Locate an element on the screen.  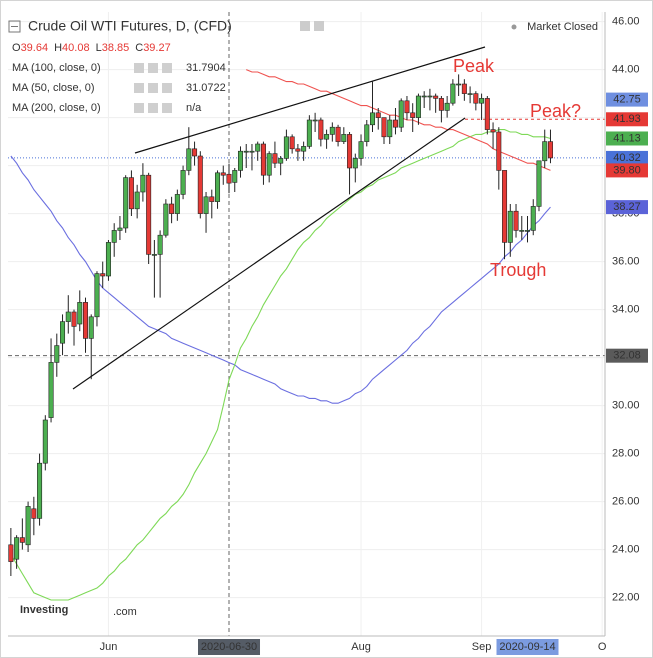
x-tick-label: 2020-06-30 is located at coordinates (229, 647).